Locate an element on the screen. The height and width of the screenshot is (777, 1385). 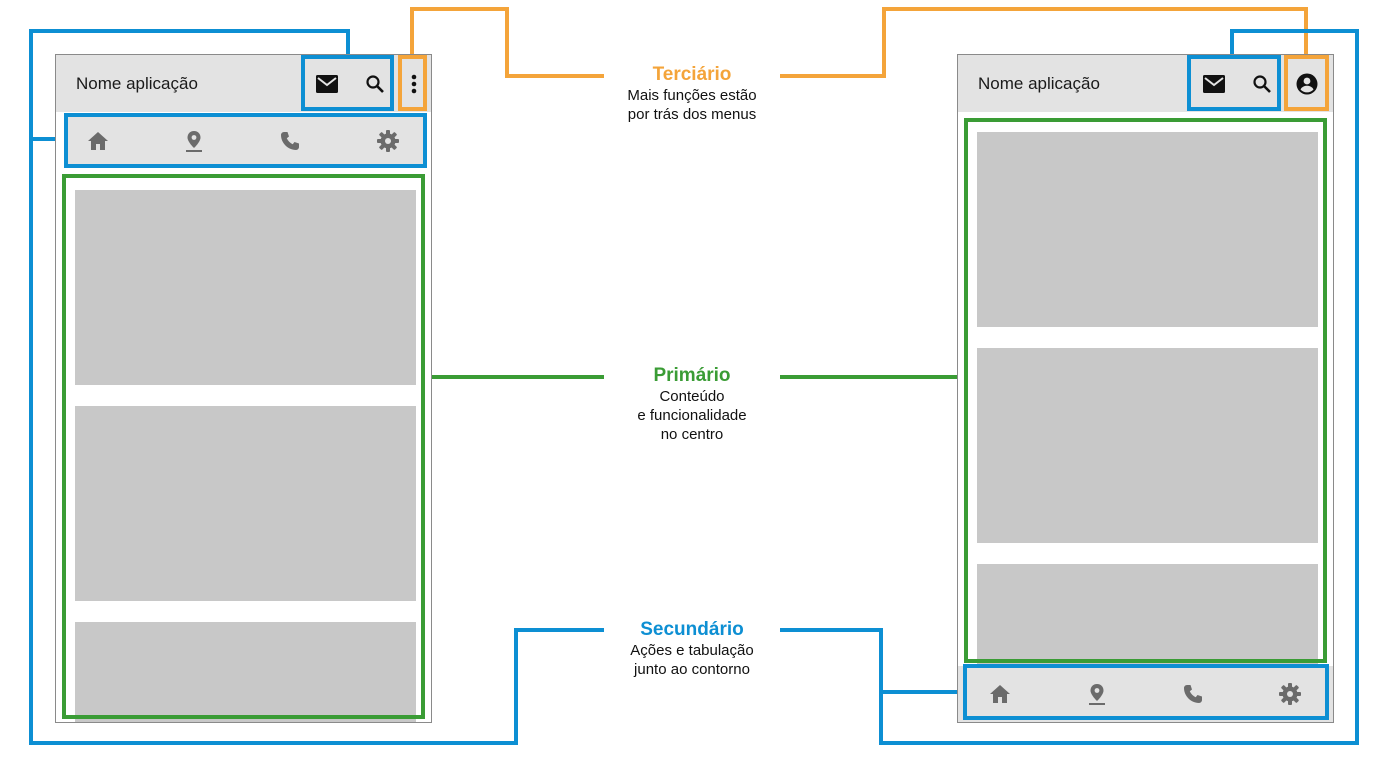
left-overflow-highlight is located at coordinates (412, 83).